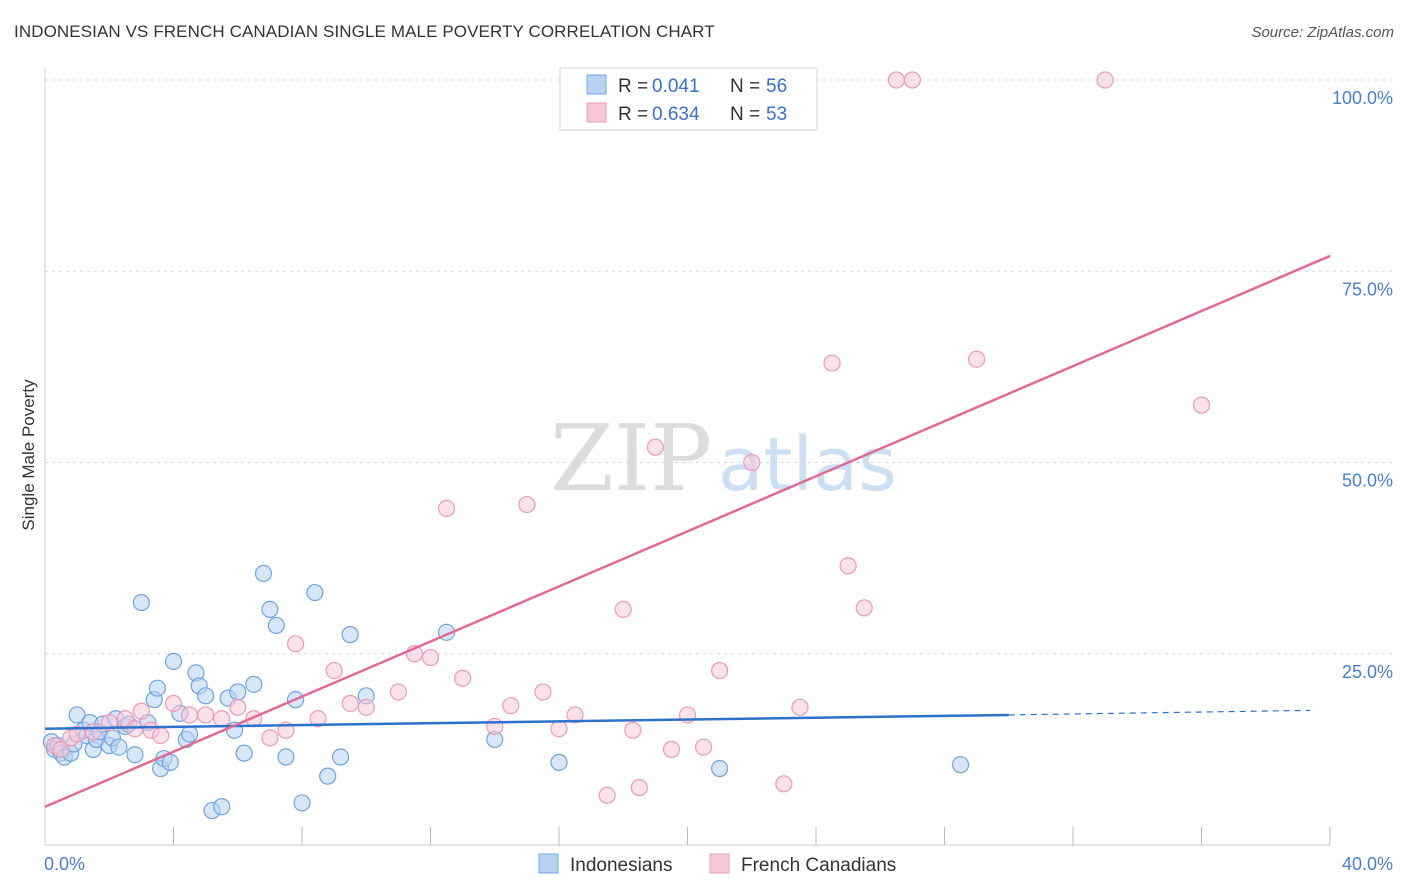 This screenshot has width=1406, height=892. I want to click on legend-n-value-indonesians: 56, so click(776, 86).